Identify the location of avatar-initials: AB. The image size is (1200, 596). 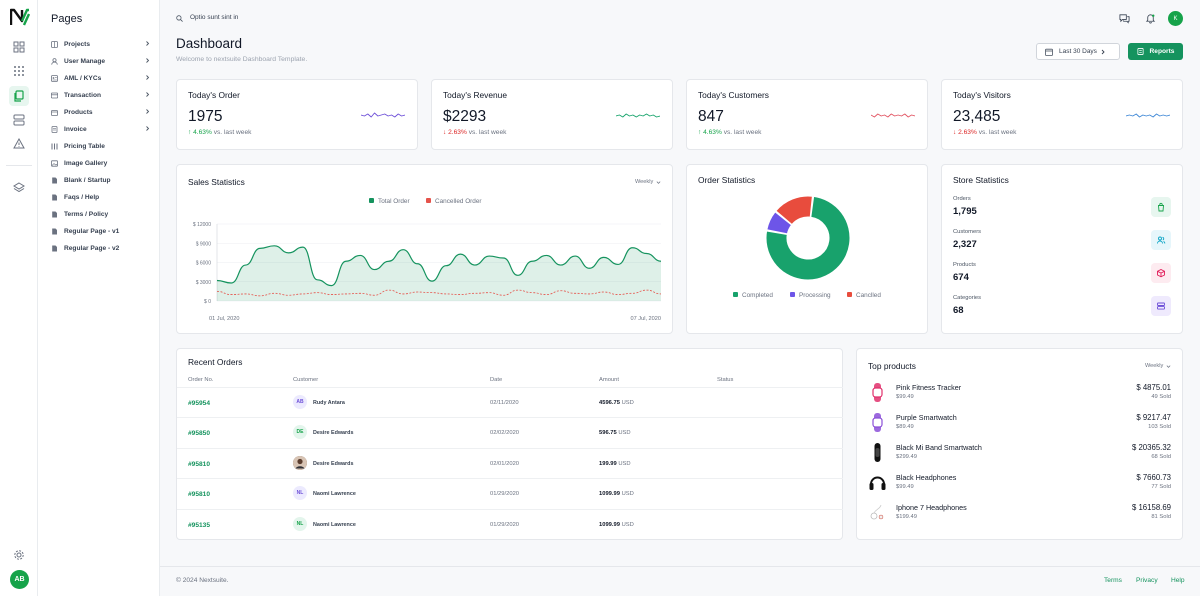
(300, 402).